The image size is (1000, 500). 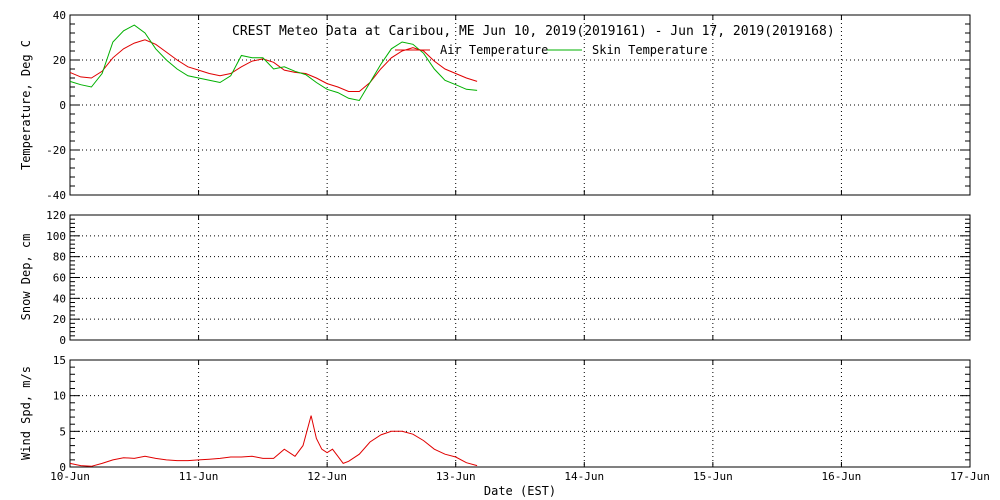 I want to click on x-tick-label: 11-Jun, so click(x=199, y=476).